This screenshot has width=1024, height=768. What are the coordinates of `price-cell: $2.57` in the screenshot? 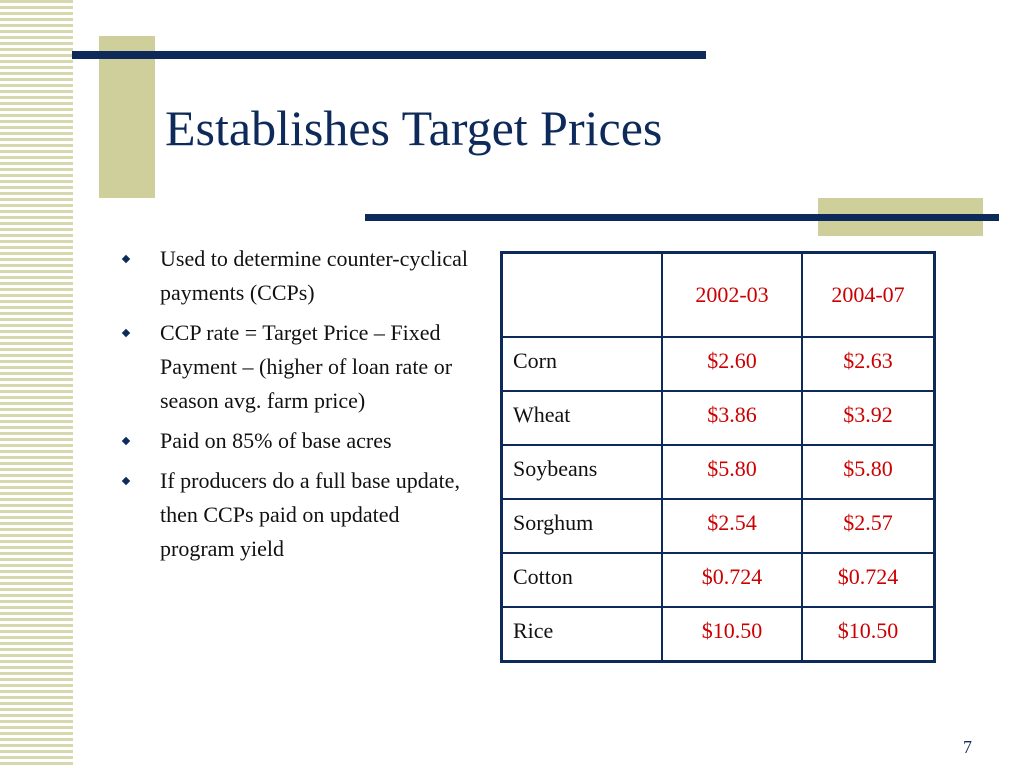 It's located at (868, 526).